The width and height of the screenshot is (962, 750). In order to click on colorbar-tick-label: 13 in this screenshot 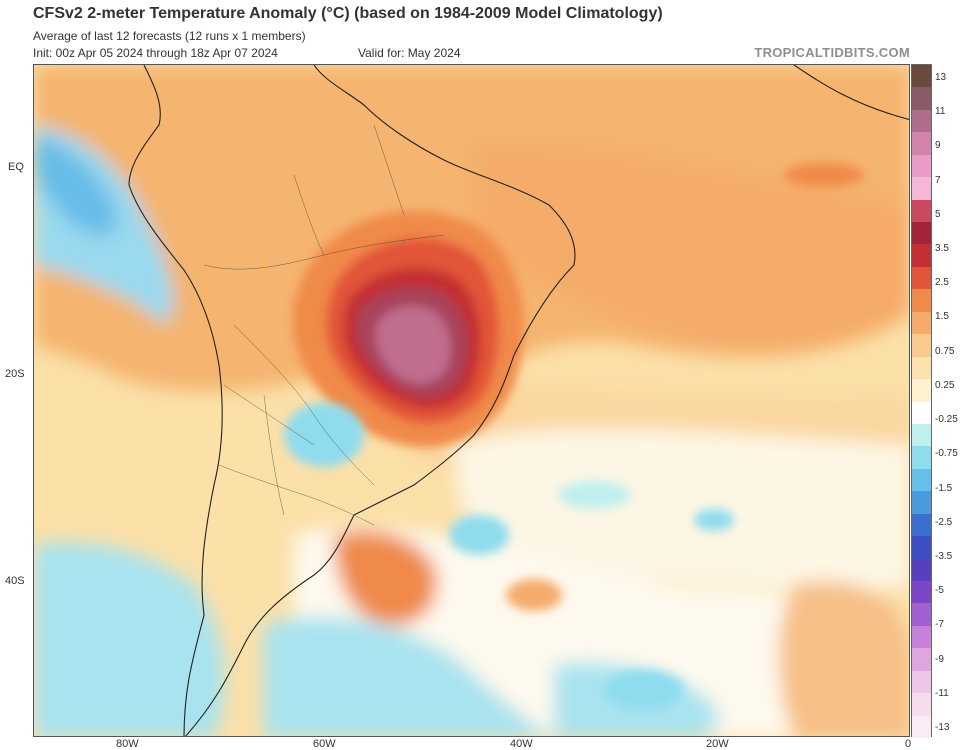, I will do `click(941, 77)`.